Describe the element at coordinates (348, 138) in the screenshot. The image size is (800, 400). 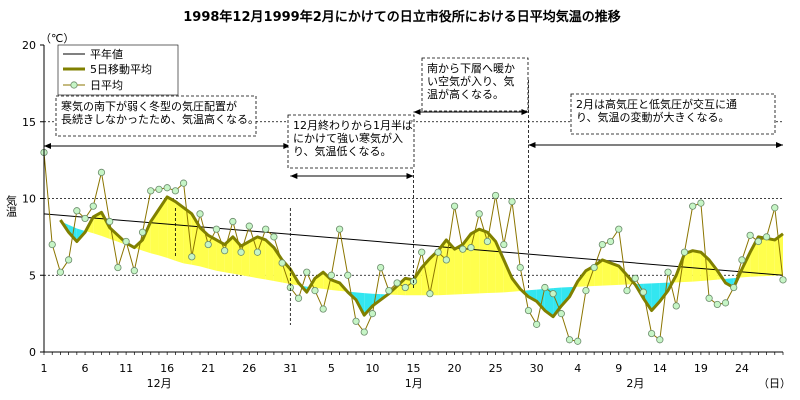
I see `annotation-text: にかけて強い寒気が入` at that location.